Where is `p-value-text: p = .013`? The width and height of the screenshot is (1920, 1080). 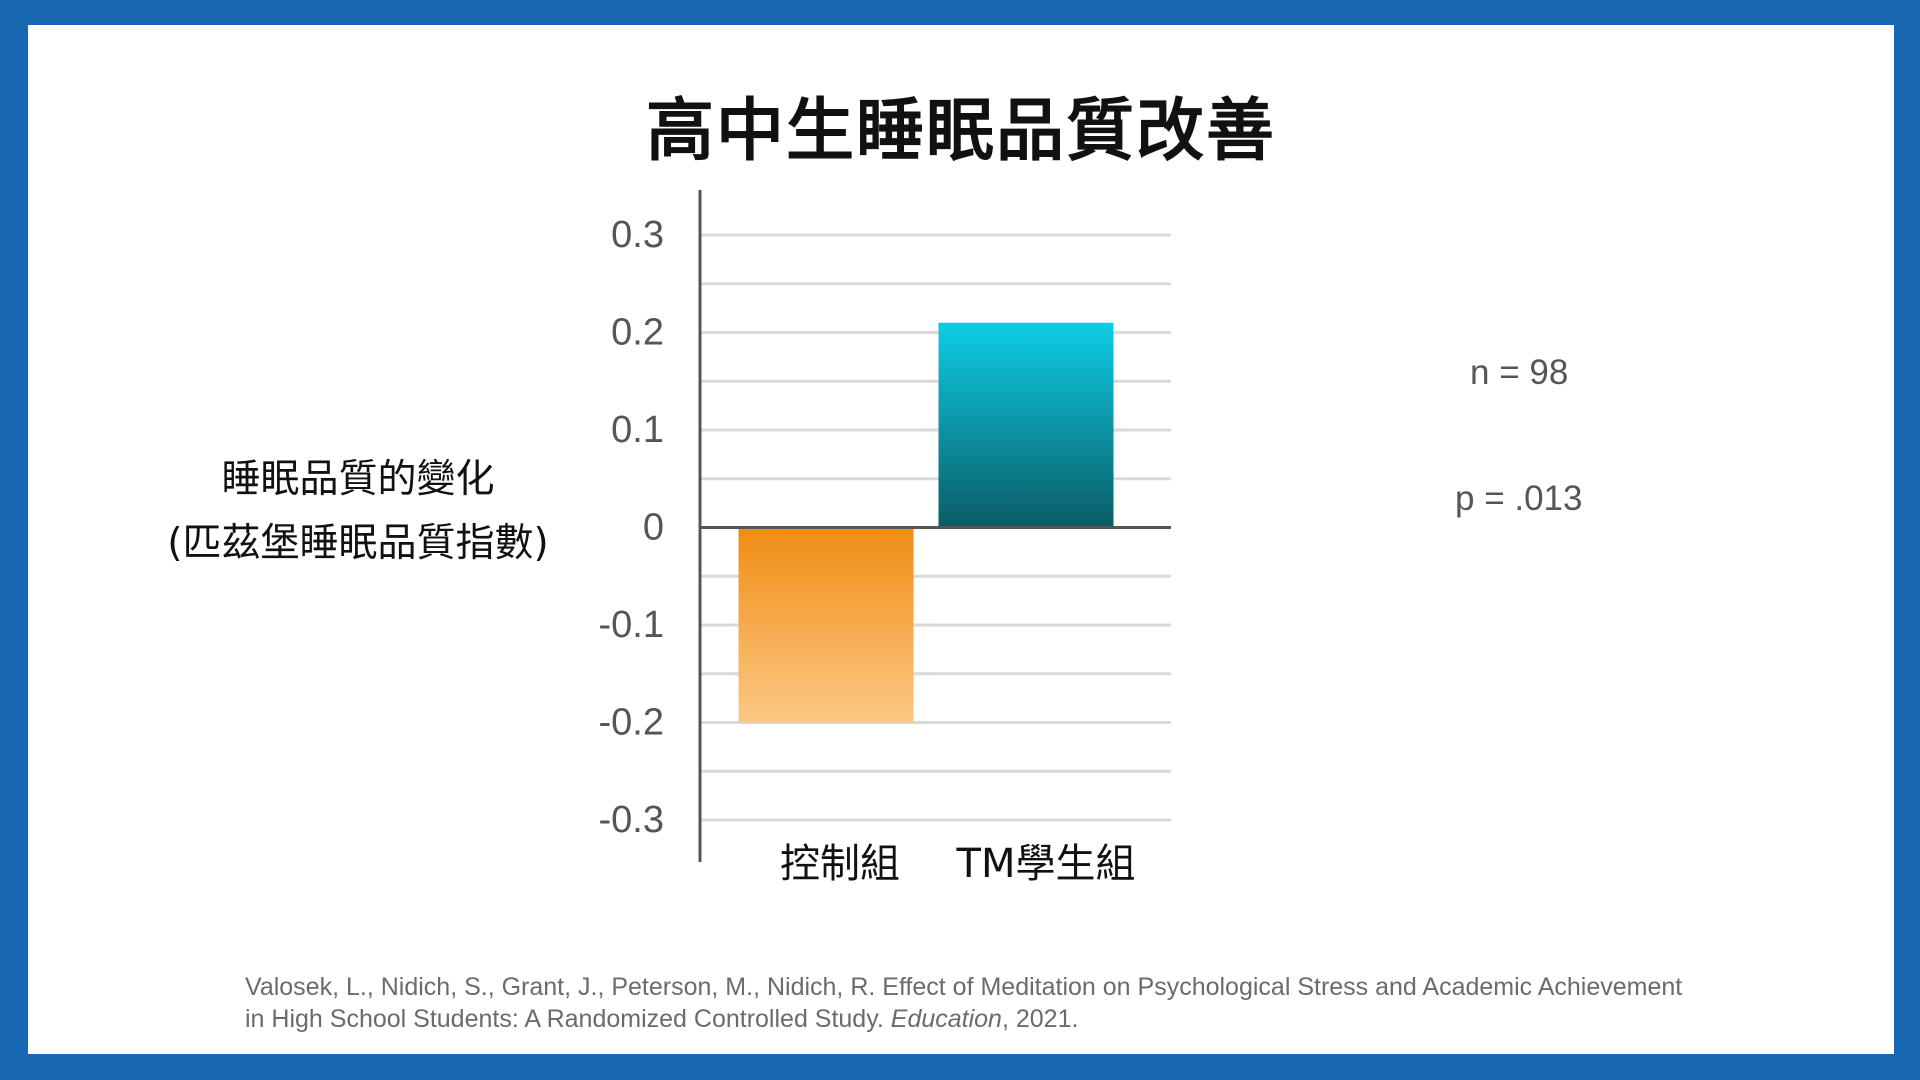
p-value-text: p = .013 is located at coordinates (1519, 498).